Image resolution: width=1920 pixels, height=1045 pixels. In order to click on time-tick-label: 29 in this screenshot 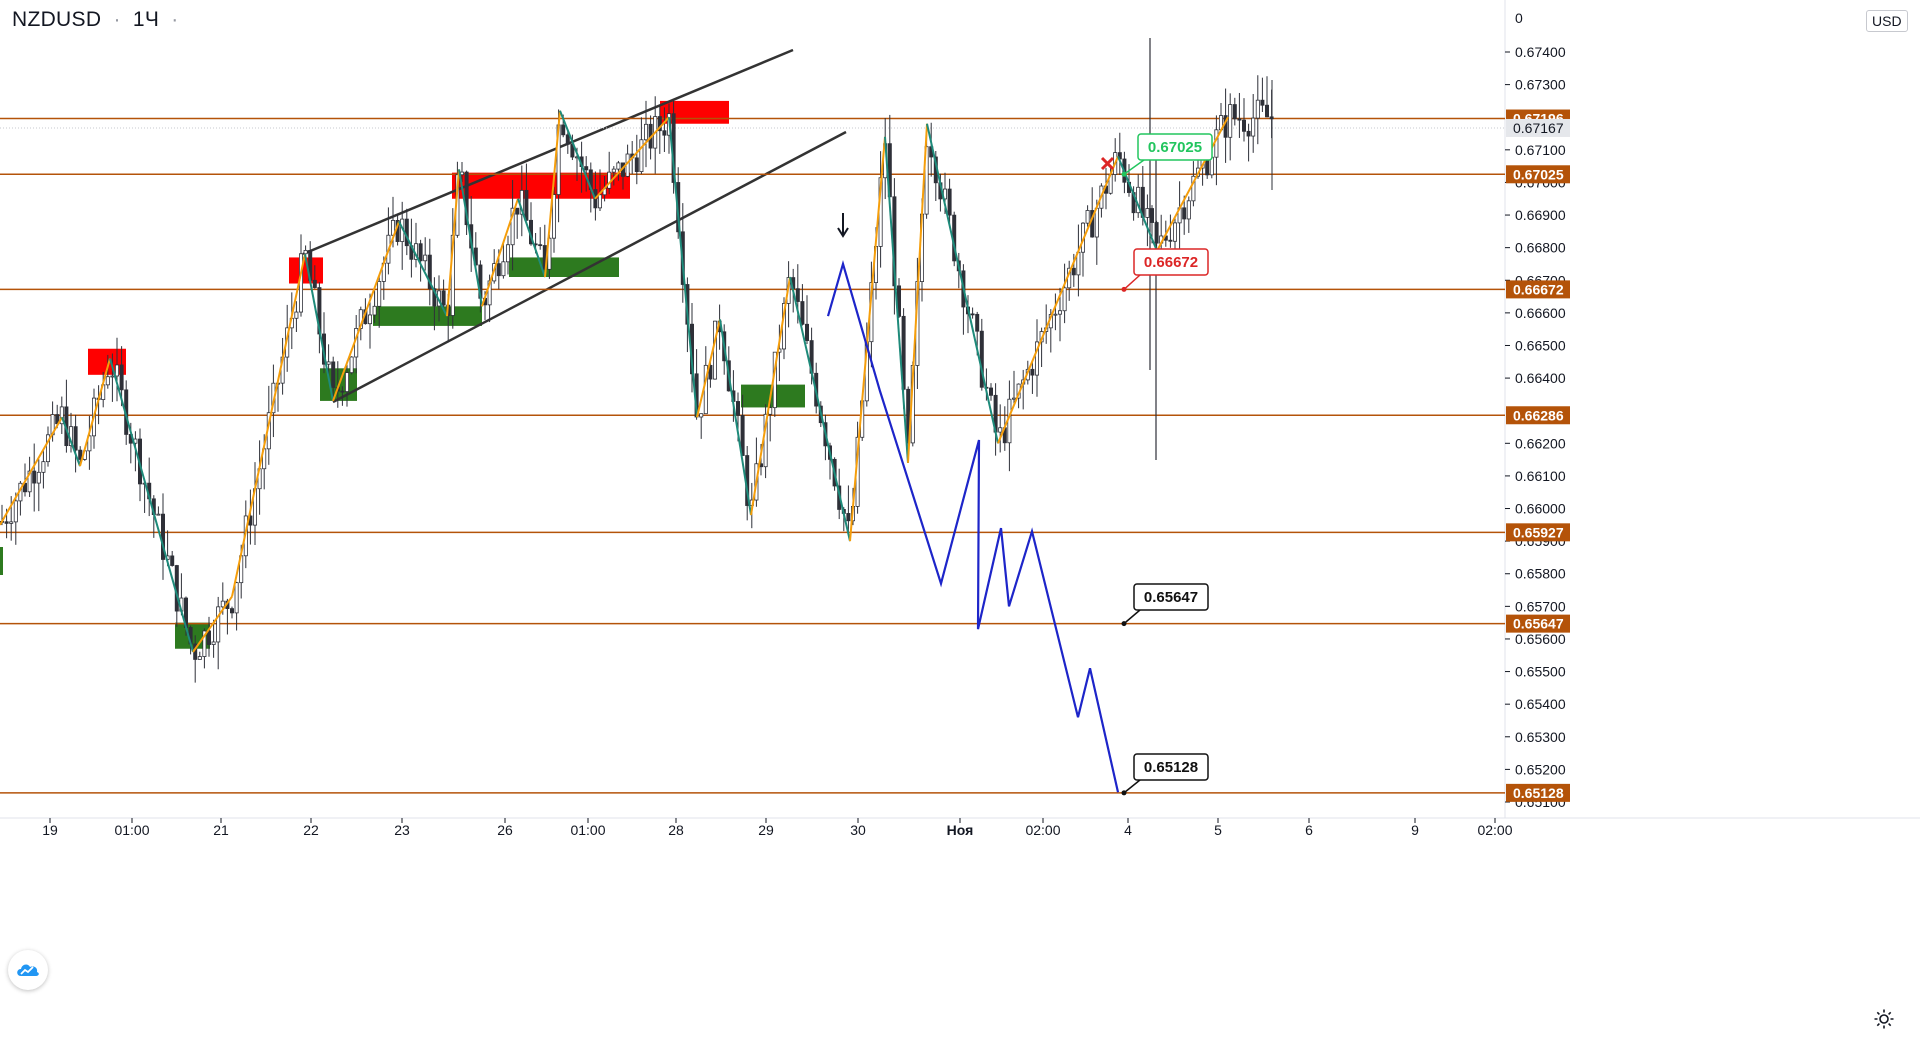, I will do `click(766, 830)`.